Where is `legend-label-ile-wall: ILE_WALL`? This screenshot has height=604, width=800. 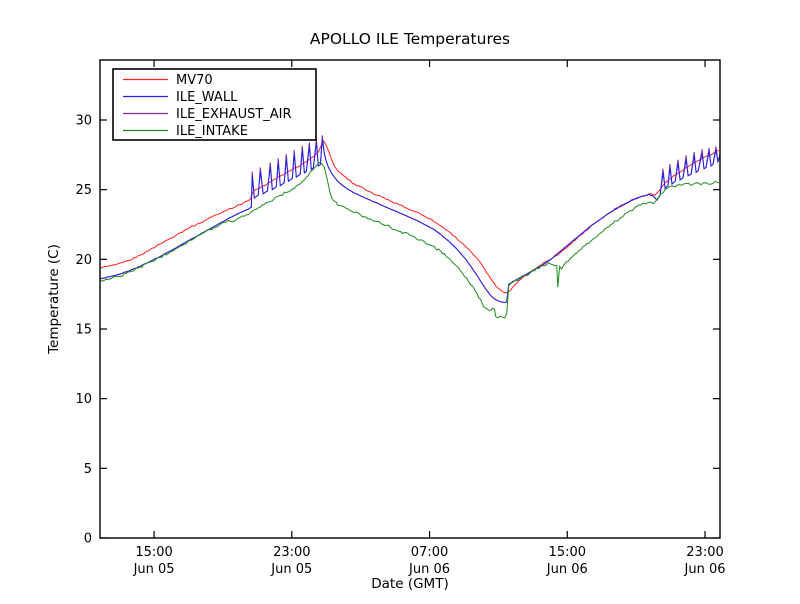 legend-label-ile-wall: ILE_WALL is located at coordinates (207, 97).